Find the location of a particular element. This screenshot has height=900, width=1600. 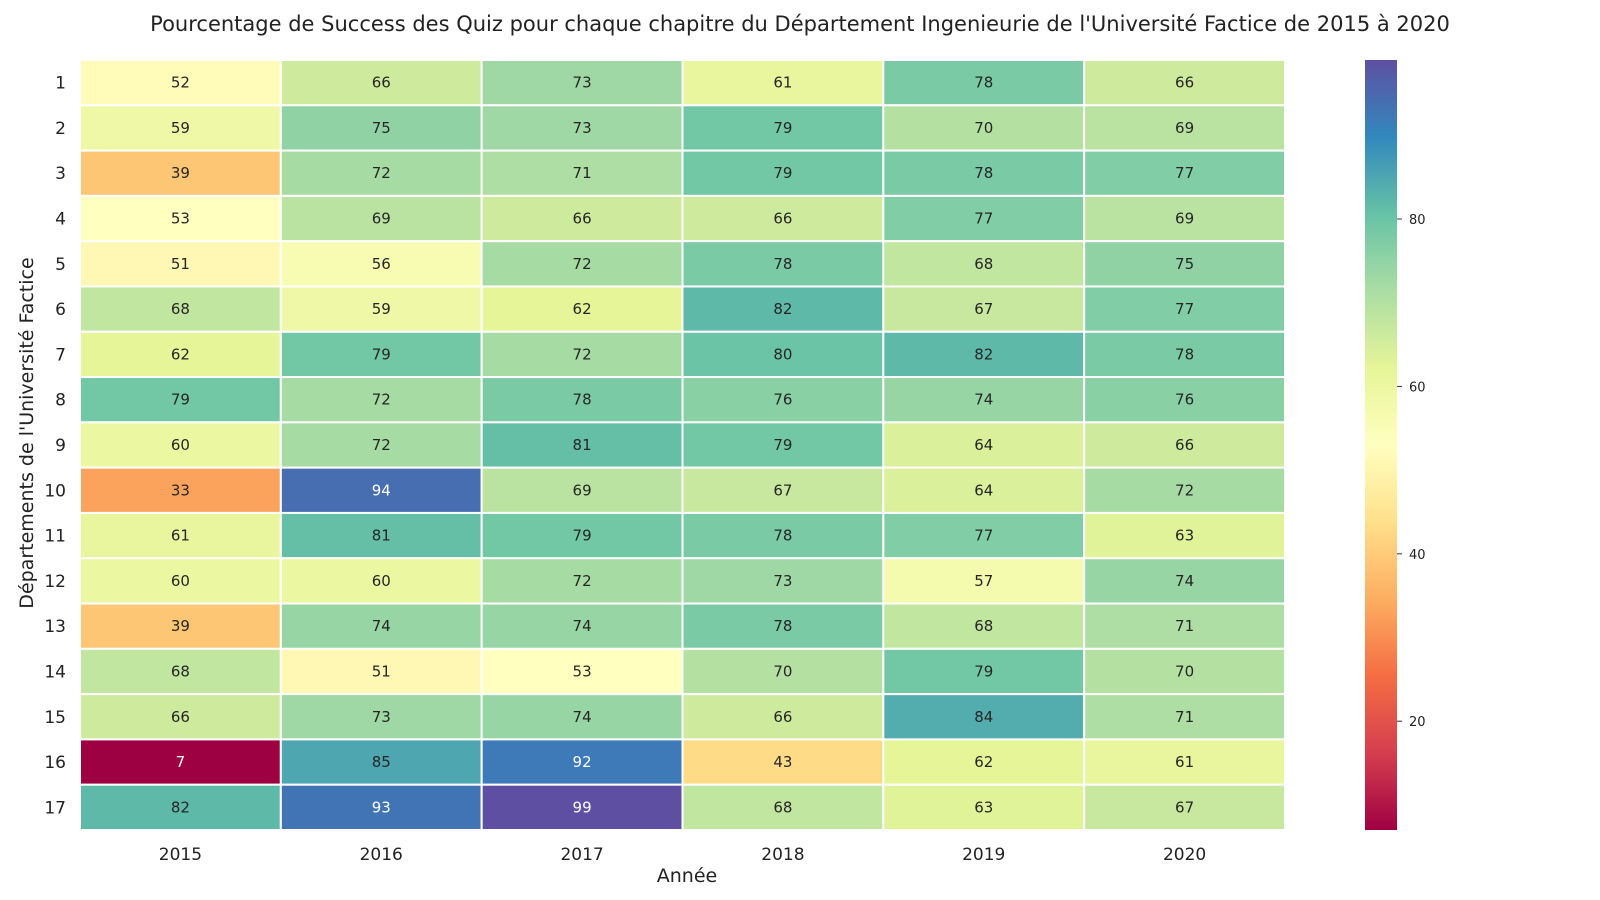

cell-value-label: 63 is located at coordinates (983, 807).